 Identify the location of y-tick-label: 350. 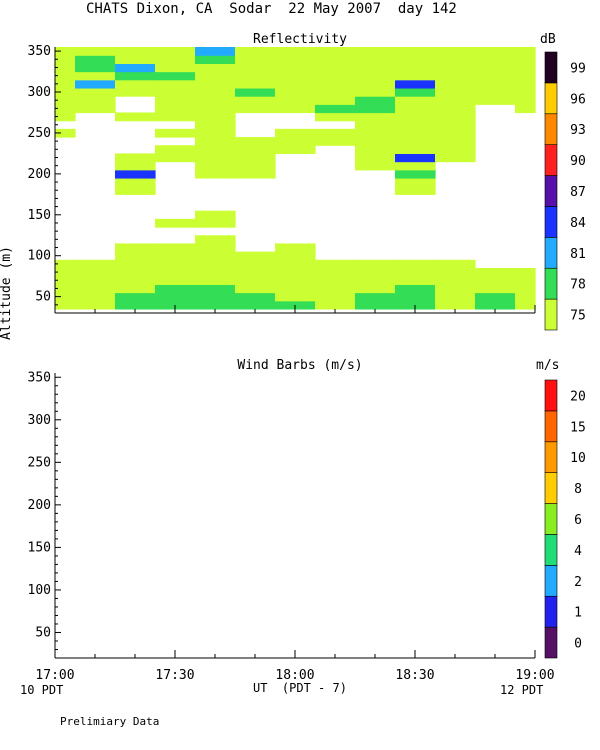
(39, 377).